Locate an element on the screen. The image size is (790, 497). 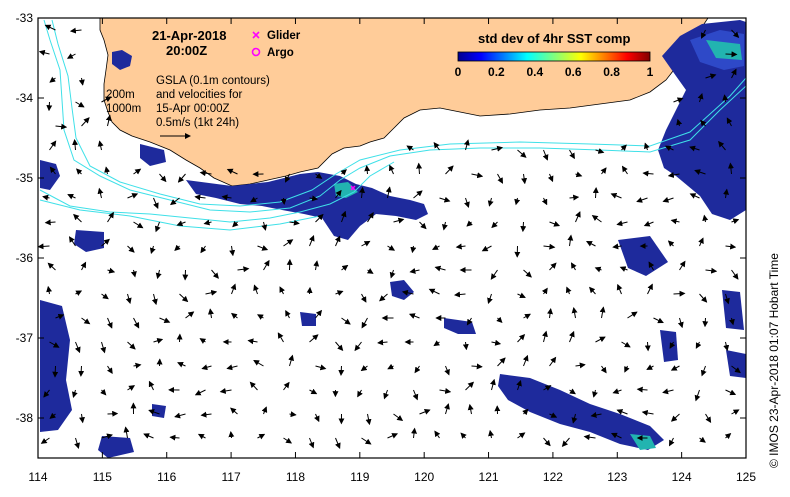
credit-label: © IMOS 23-Apr-2018 01:07 Hobart Time is located at coordinates (774, 360).